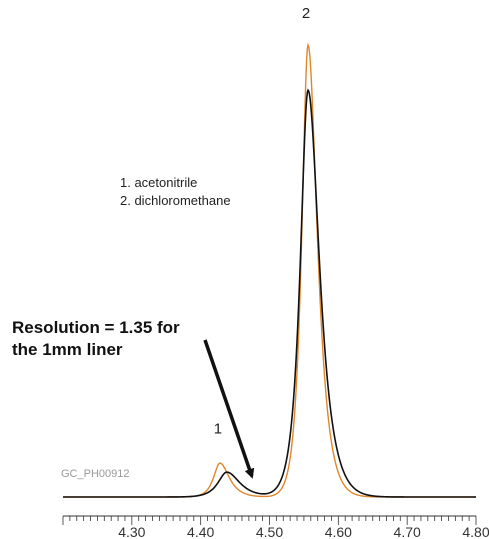 The image size is (489, 539). I want to click on legend-item-1: 1. acetonitrile, so click(158, 182).